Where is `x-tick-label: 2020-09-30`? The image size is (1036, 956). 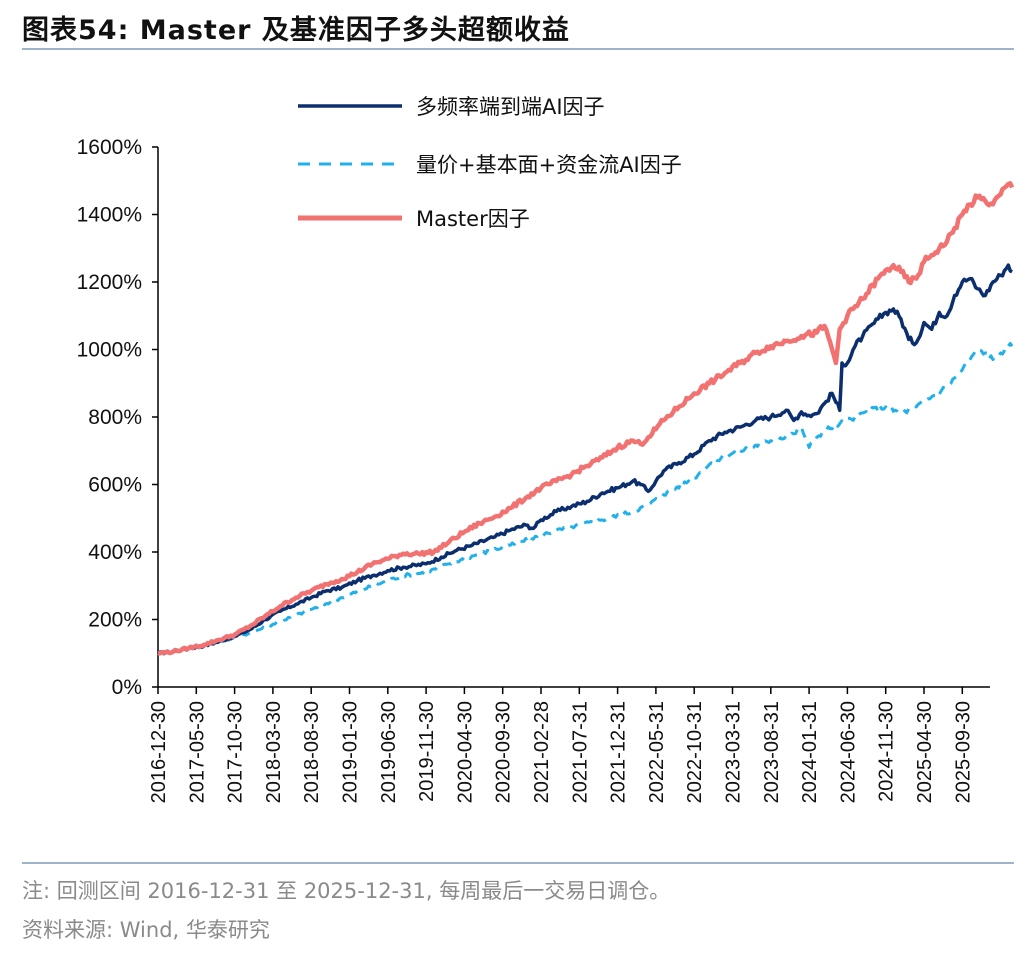
x-tick-label: 2020-09-30 is located at coordinates (504, 752).